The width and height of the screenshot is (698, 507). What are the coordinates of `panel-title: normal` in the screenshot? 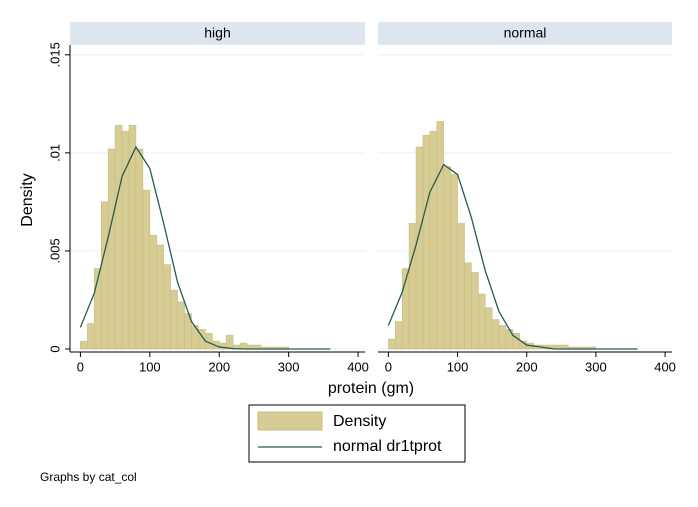 It's located at (525, 33).